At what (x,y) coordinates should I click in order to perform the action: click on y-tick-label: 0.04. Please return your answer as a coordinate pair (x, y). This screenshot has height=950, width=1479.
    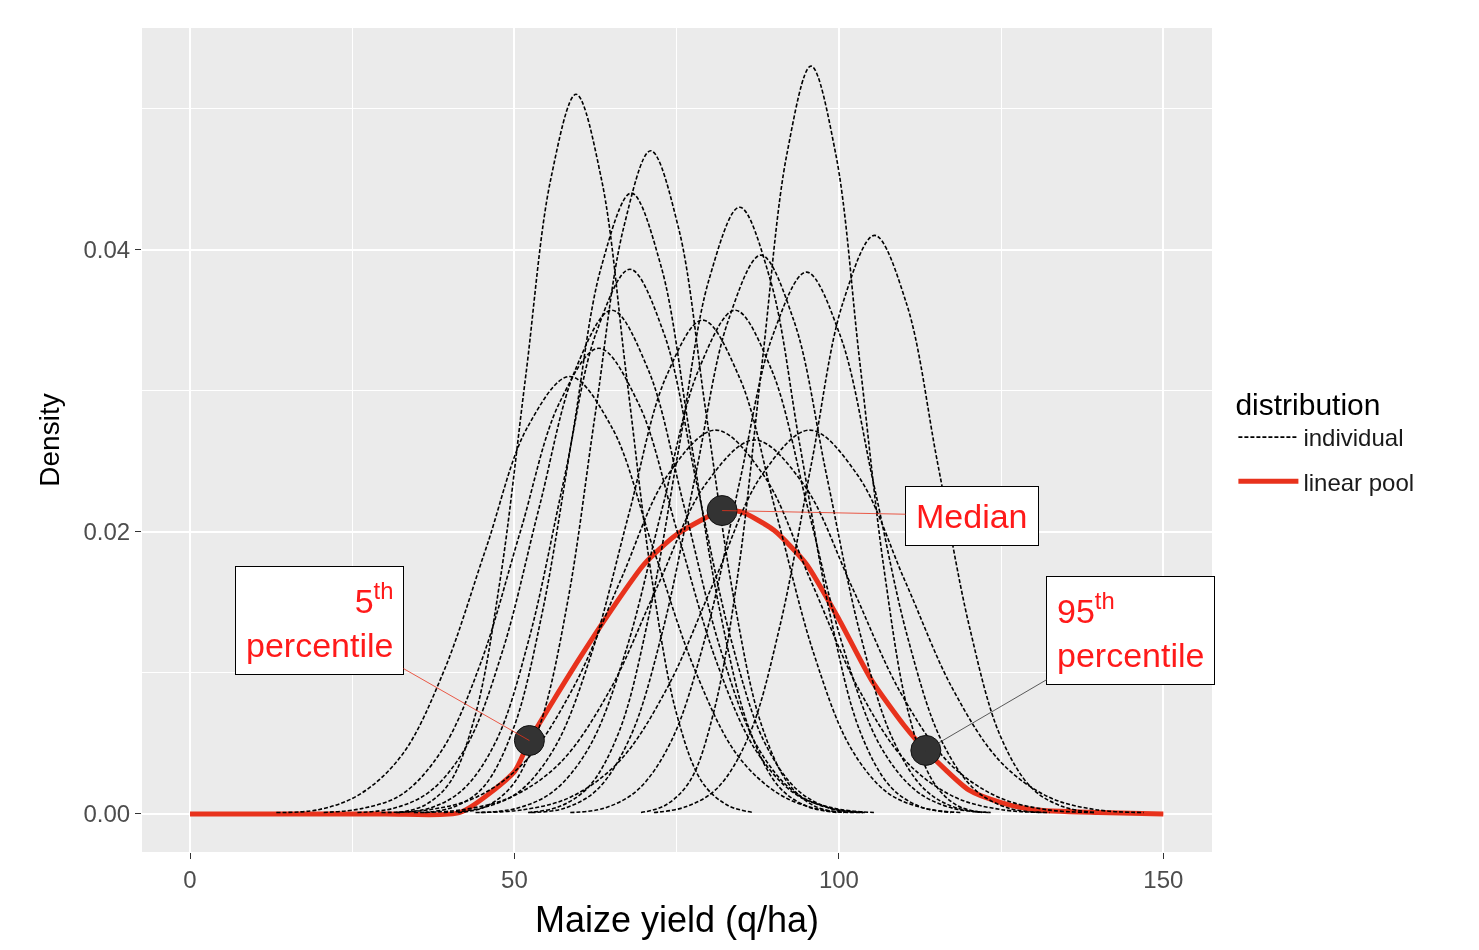
    Looking at the image, I should click on (107, 249).